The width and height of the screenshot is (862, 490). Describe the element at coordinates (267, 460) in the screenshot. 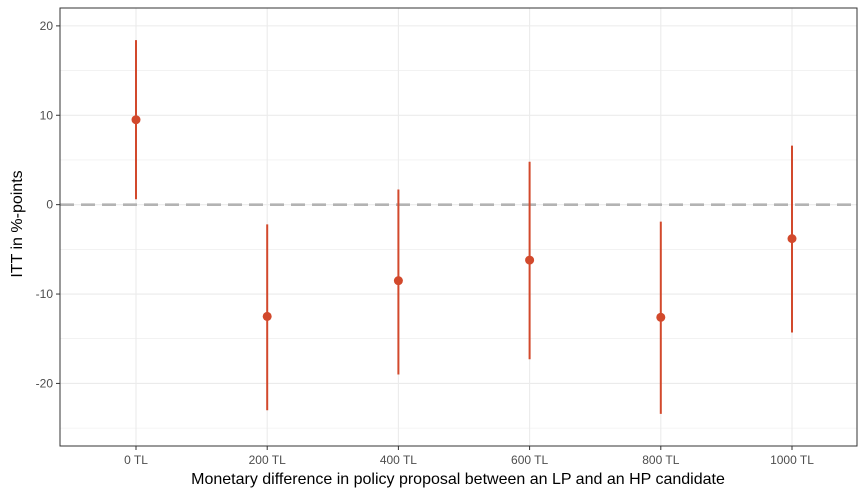

I see `x-tick-label: 200 TL` at that location.